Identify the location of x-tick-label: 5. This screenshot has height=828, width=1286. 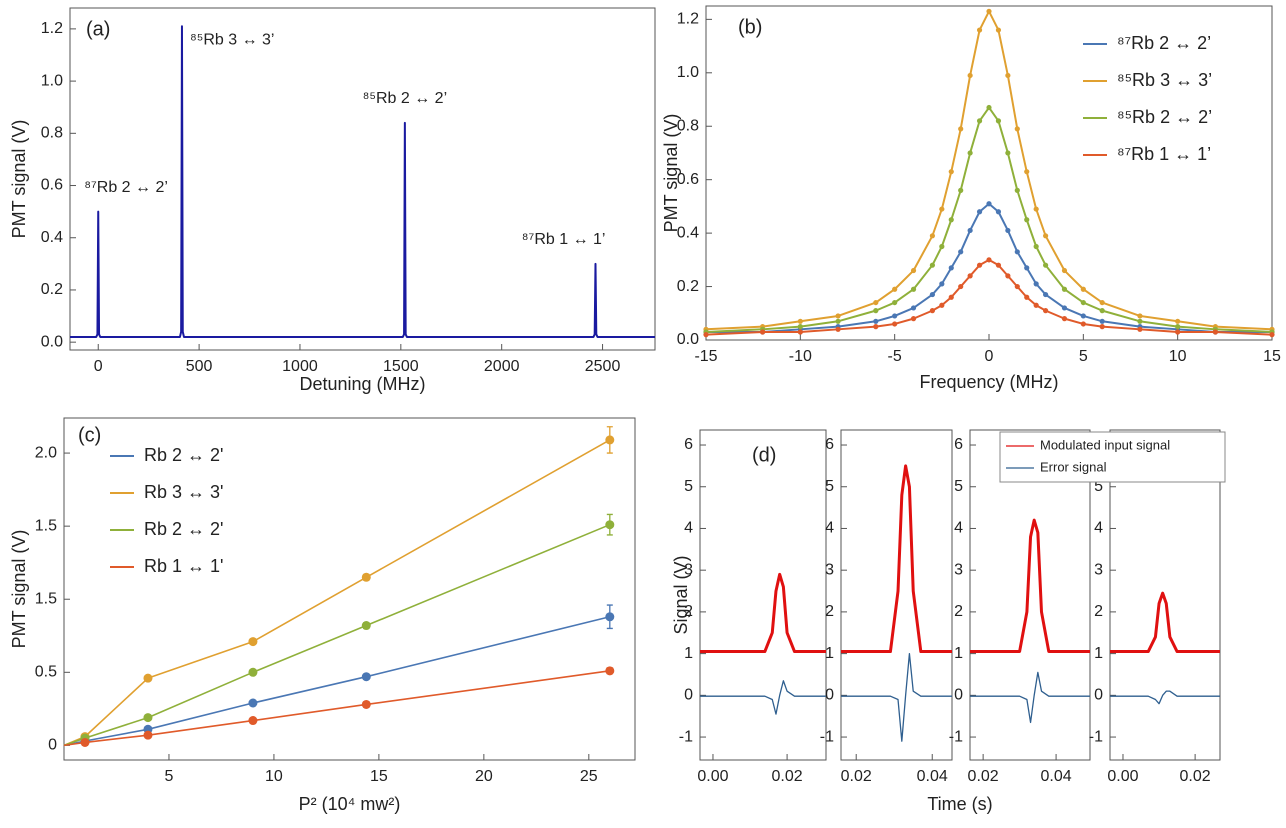
(1083, 356).